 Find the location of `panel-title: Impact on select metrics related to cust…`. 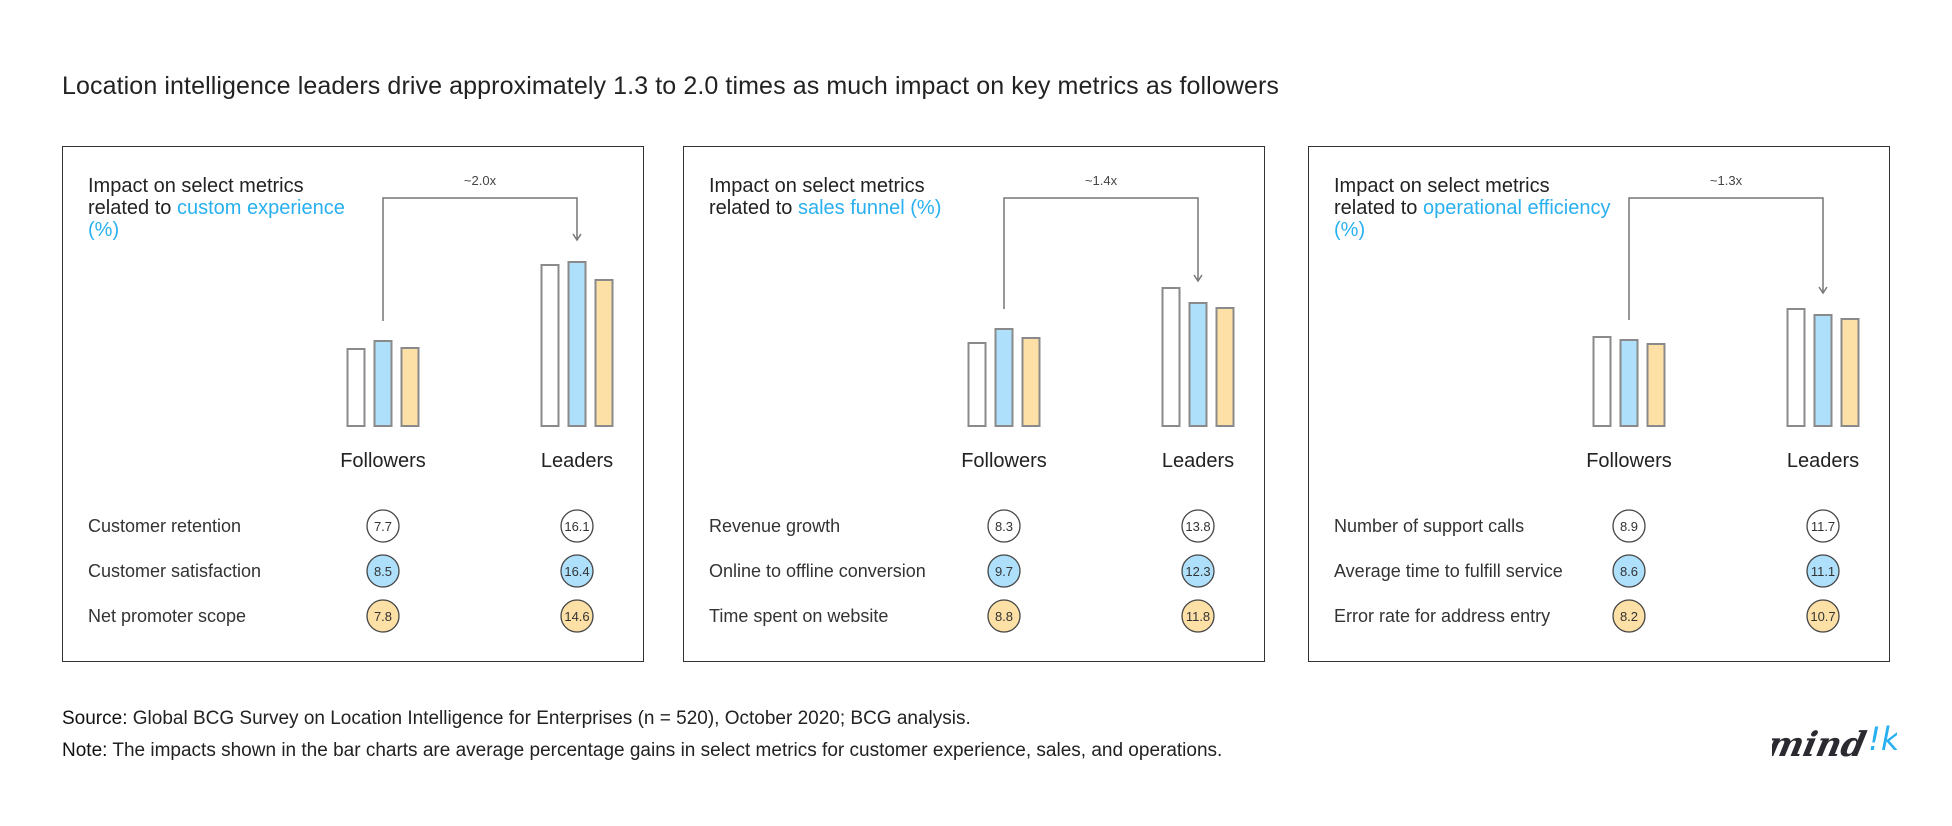

panel-title: Impact on select metrics related to cust… is located at coordinates (228, 208).